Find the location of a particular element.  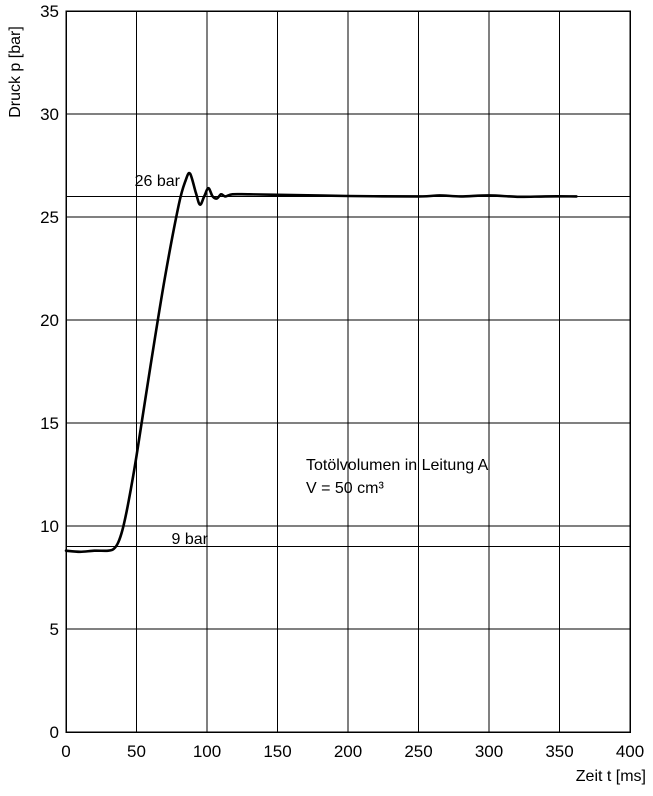

x-tick-label: 0 is located at coordinates (65, 751).